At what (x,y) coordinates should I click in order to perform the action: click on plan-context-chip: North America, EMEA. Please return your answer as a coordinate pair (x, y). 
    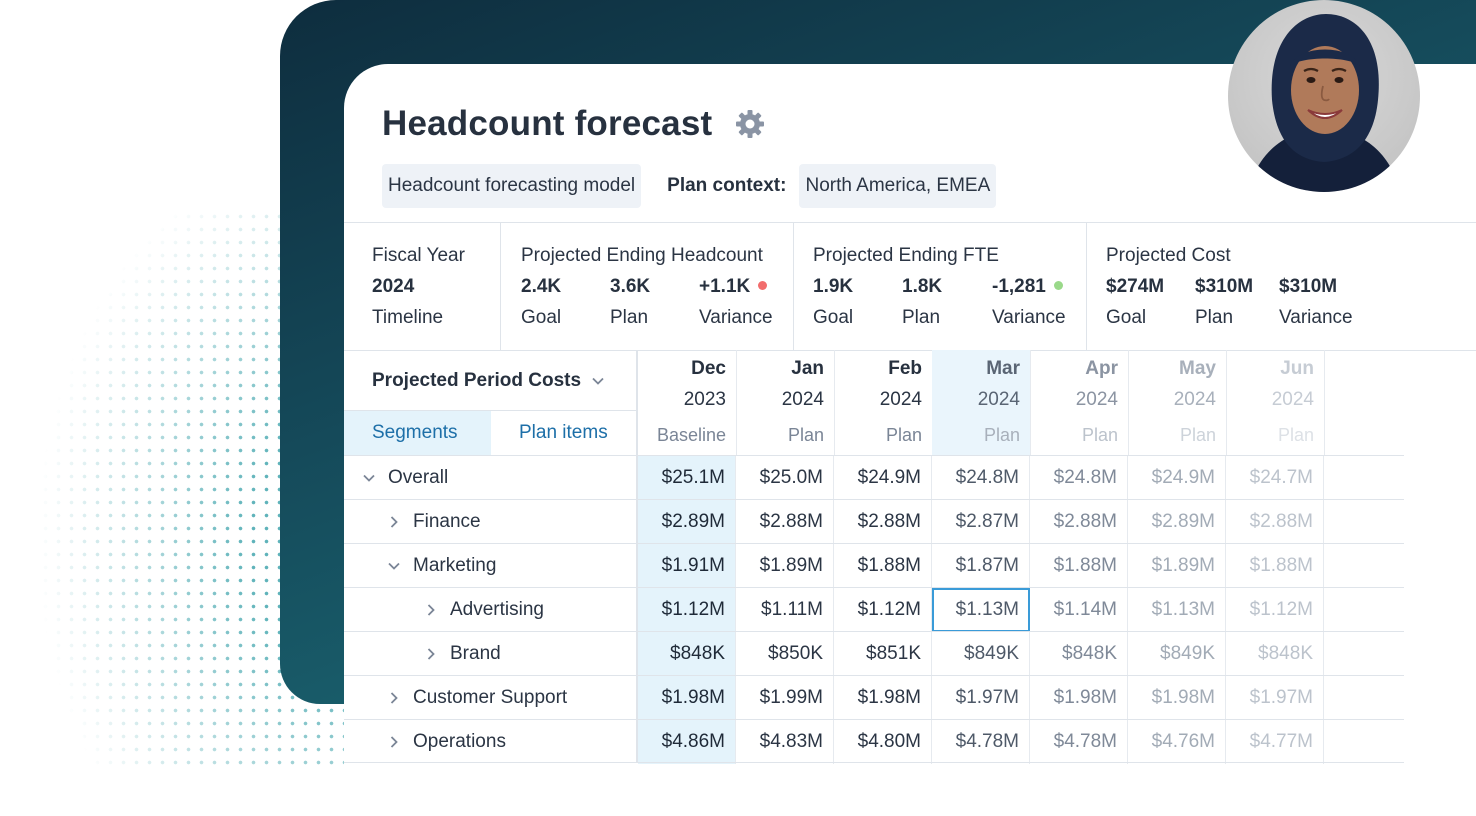
    Looking at the image, I should click on (898, 186).